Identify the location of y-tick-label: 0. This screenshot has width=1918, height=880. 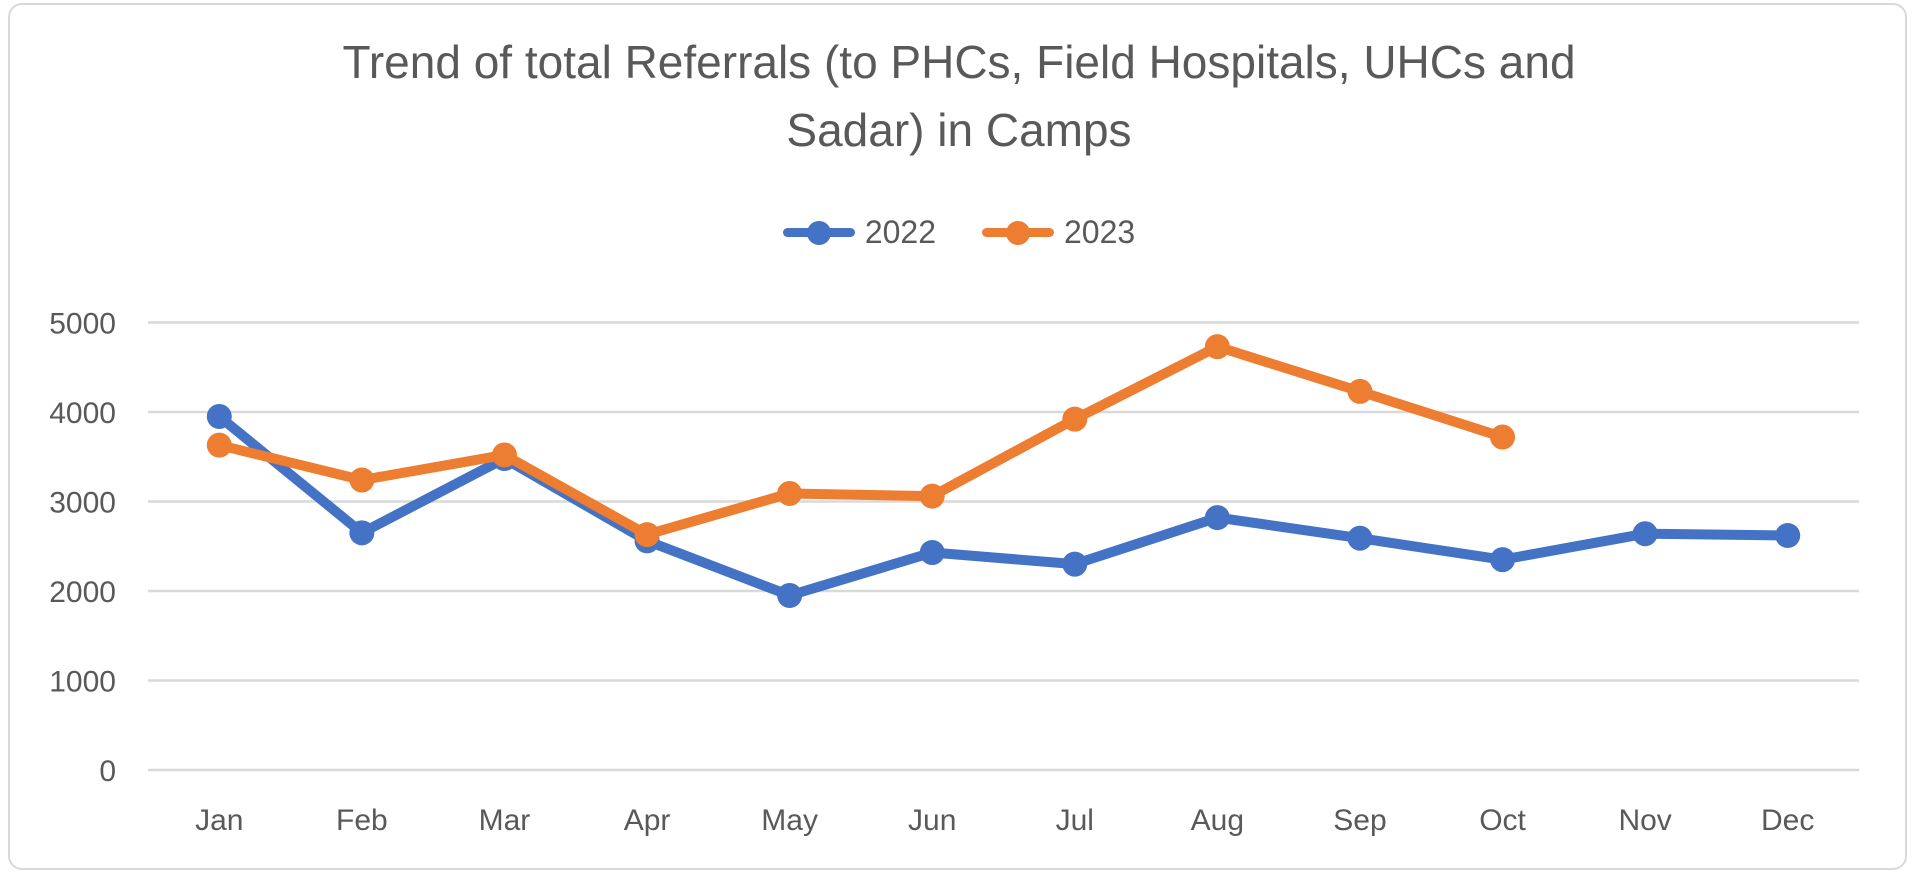
(107, 771).